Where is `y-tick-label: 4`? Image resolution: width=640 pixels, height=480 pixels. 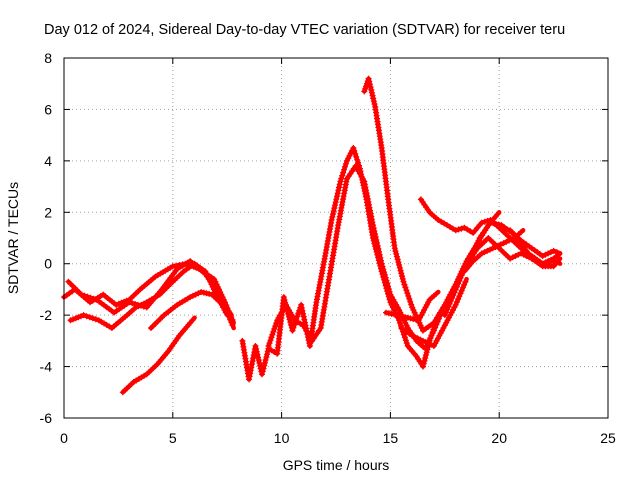 y-tick-label: 4 is located at coordinates (48, 161).